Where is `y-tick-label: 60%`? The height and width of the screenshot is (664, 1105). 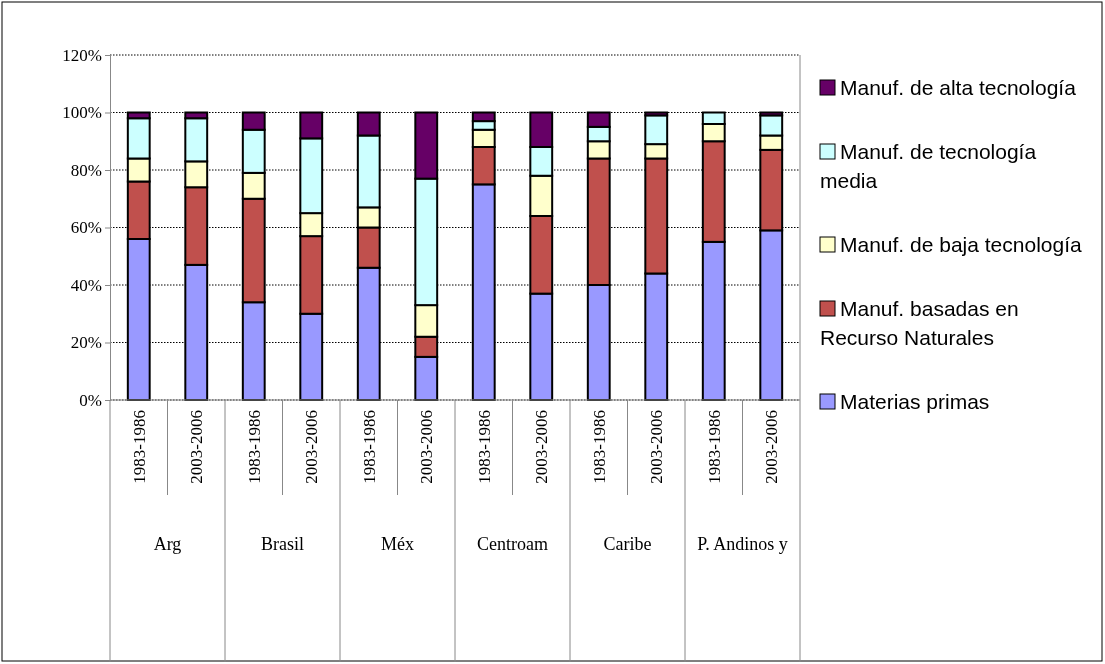
y-tick-label: 60% is located at coordinates (86, 228).